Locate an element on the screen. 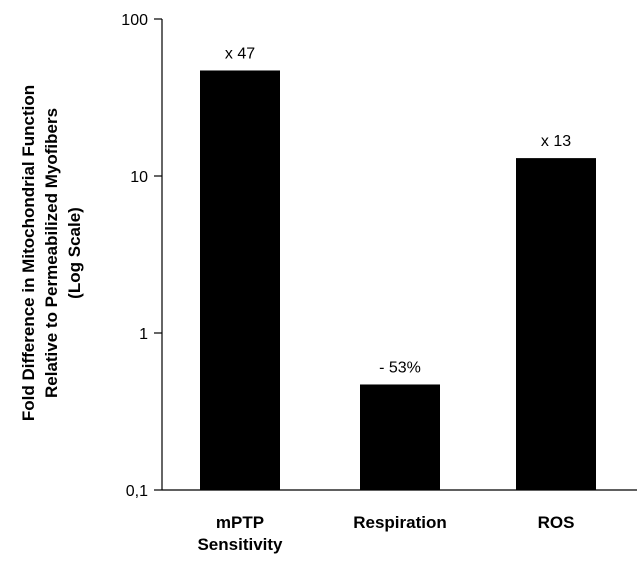 This screenshot has height=563, width=637. x-category-label: mPTP is located at coordinates (240, 522).